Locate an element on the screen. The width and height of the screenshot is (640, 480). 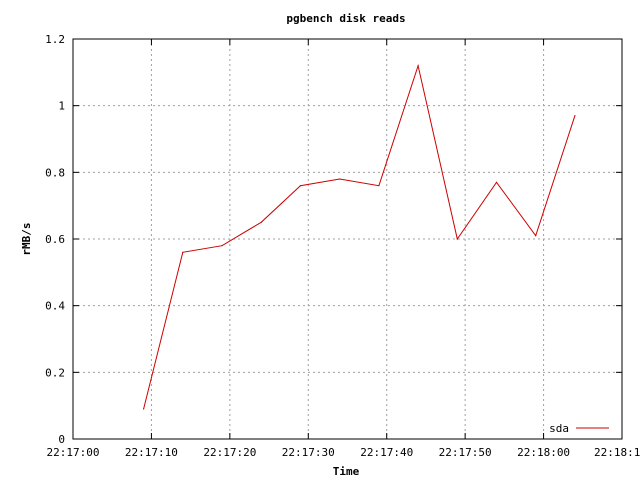
legend: sda is located at coordinates (579, 428).